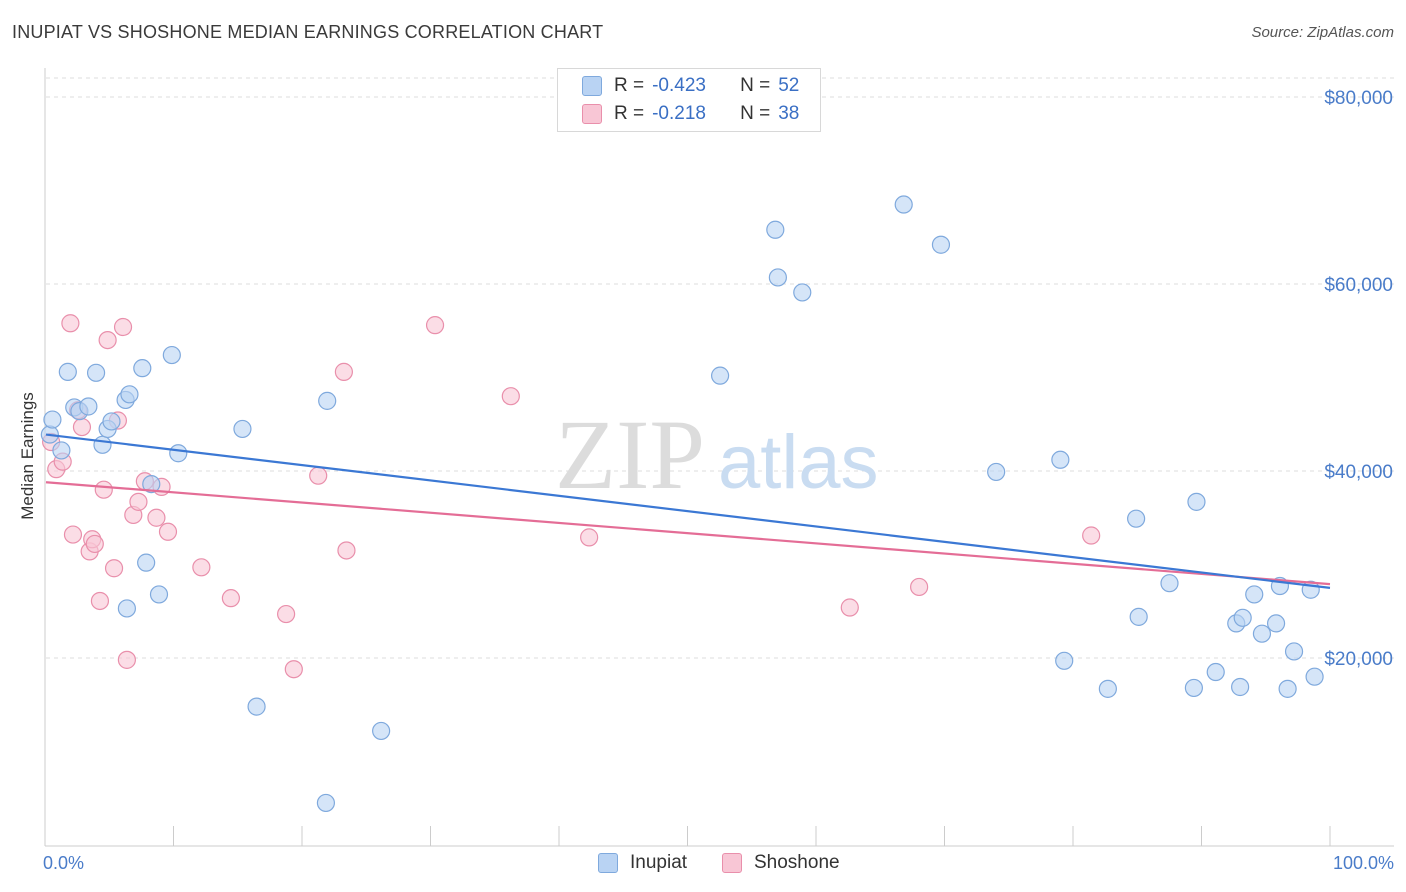  Describe the element at coordinates (1358, 285) in the screenshot. I see `y-tick-label: $60,000` at that location.